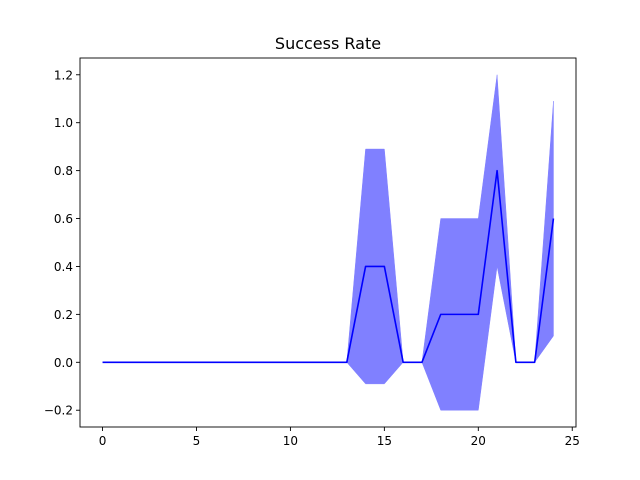  I want to click on x-tick-label: 10, so click(290, 441).